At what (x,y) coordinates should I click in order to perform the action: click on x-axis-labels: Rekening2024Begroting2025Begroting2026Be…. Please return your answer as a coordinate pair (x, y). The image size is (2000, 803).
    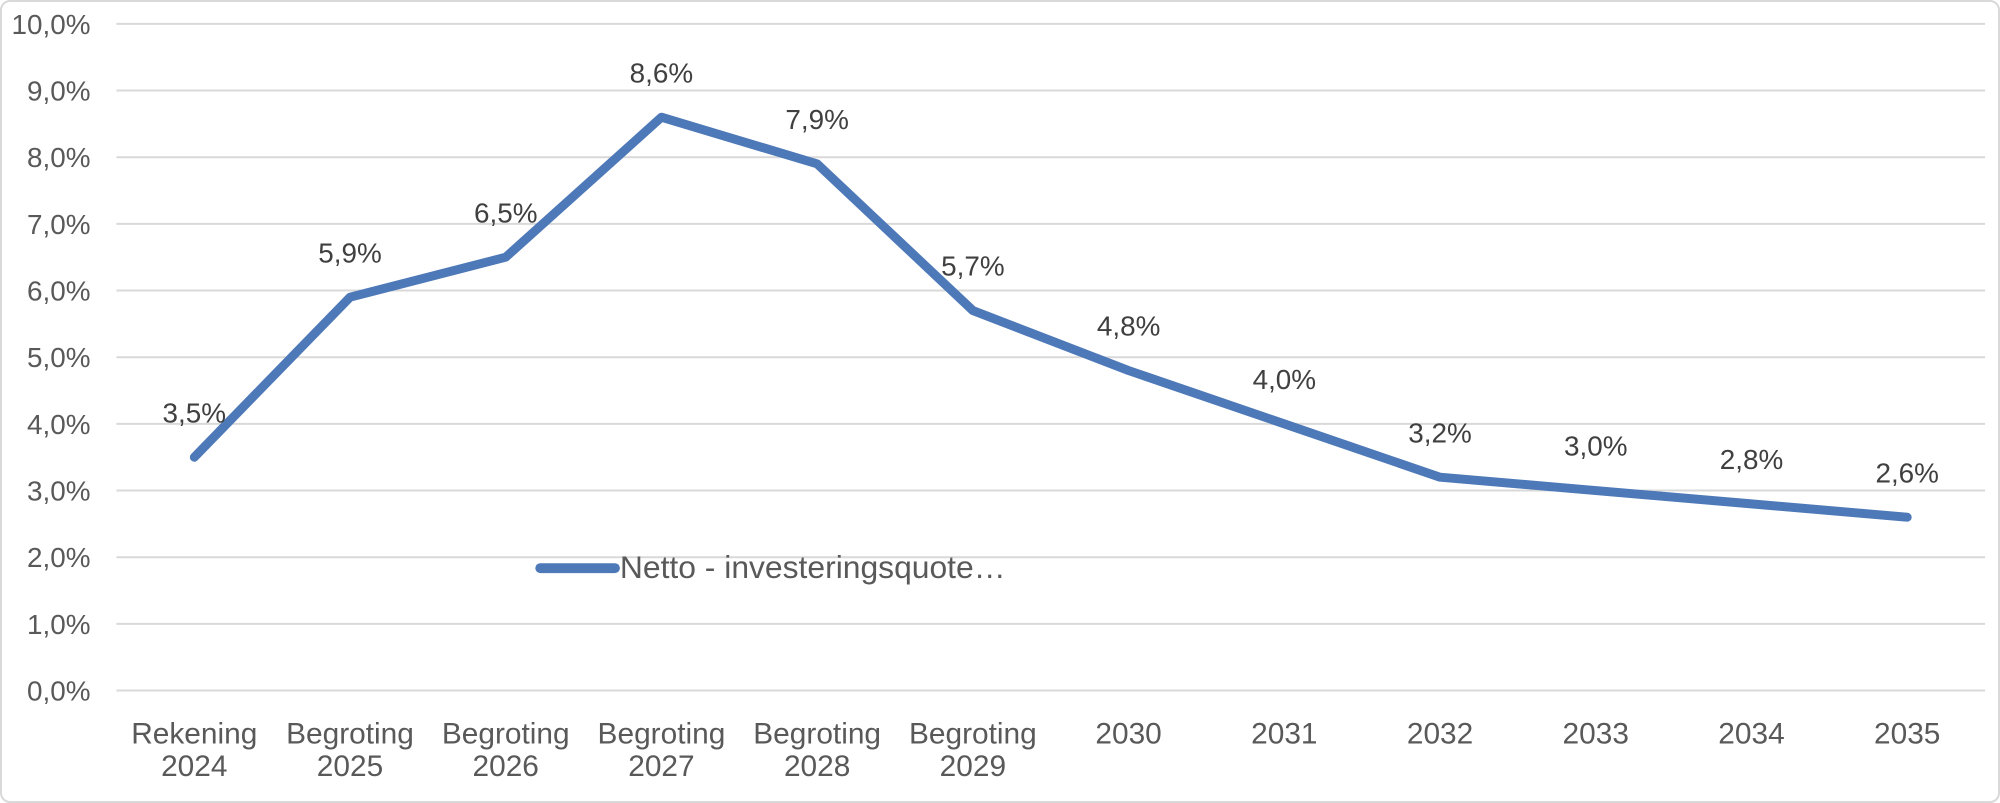
    Looking at the image, I should click on (1035, 750).